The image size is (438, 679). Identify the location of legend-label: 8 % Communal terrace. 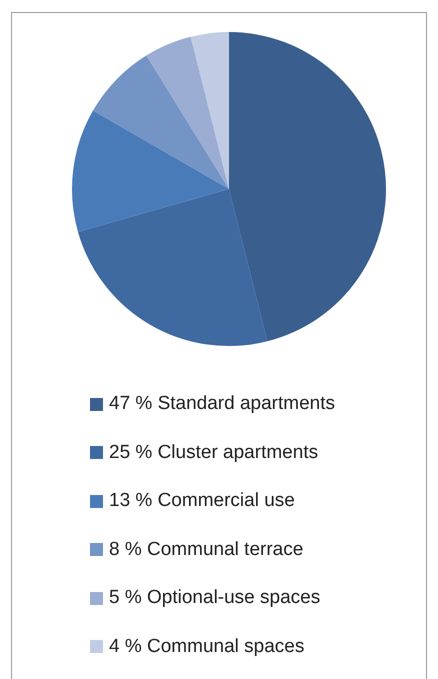
(206, 549).